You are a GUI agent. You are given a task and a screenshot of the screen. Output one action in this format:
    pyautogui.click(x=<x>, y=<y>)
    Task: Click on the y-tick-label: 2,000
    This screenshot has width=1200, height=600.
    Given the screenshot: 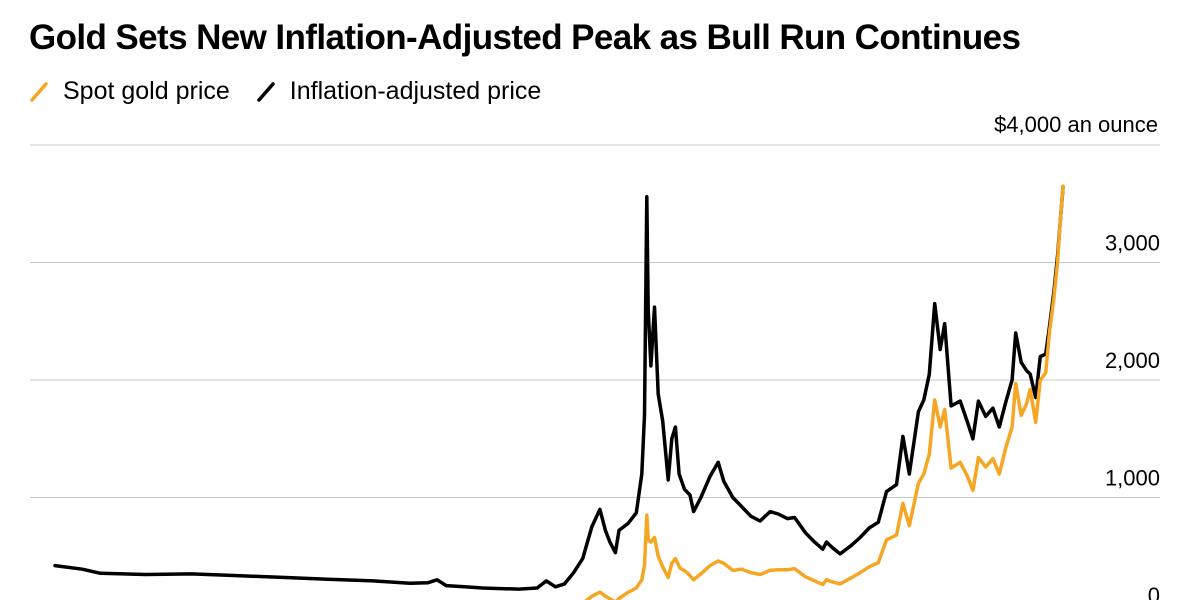 What is the action you would take?
    pyautogui.click(x=1132, y=360)
    